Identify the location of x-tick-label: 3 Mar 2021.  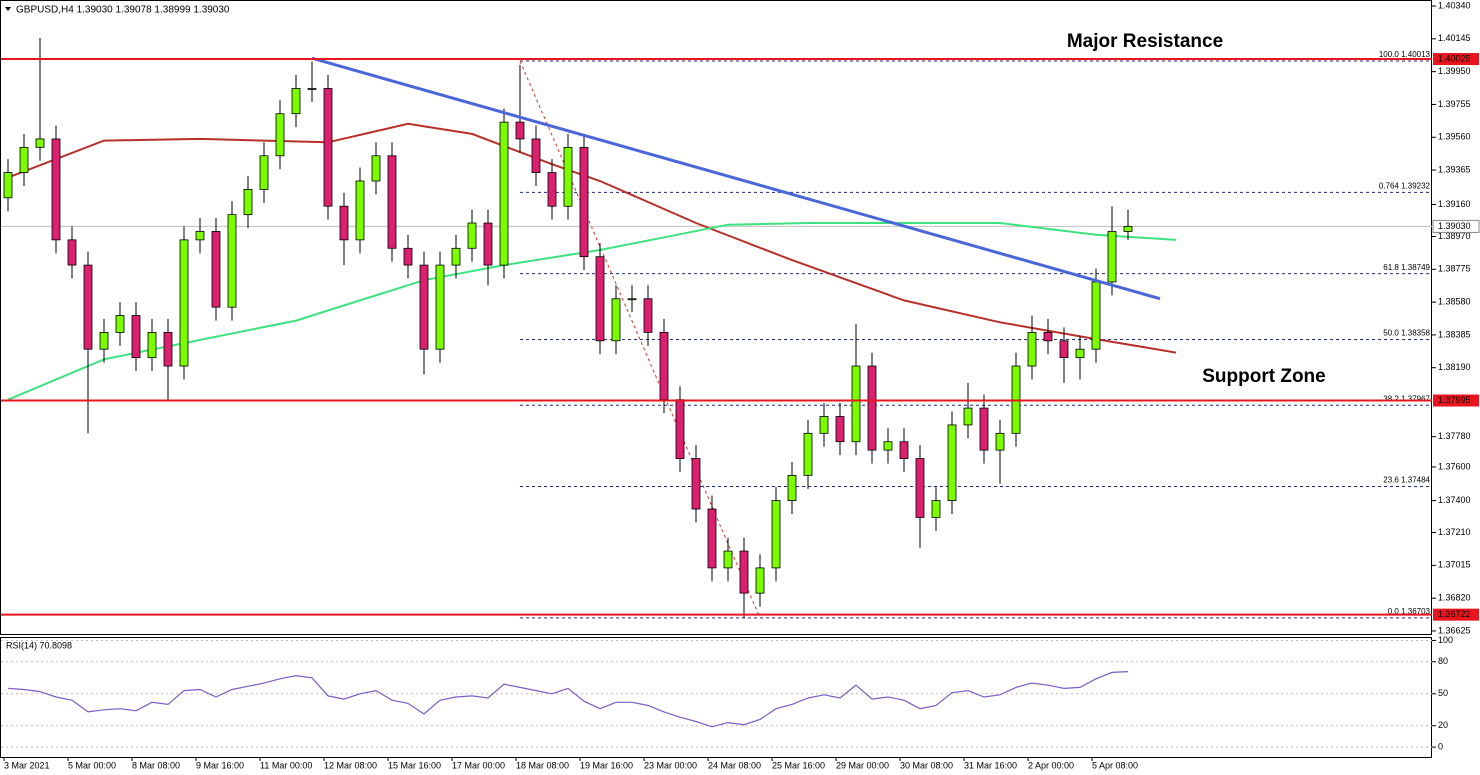
(27, 765).